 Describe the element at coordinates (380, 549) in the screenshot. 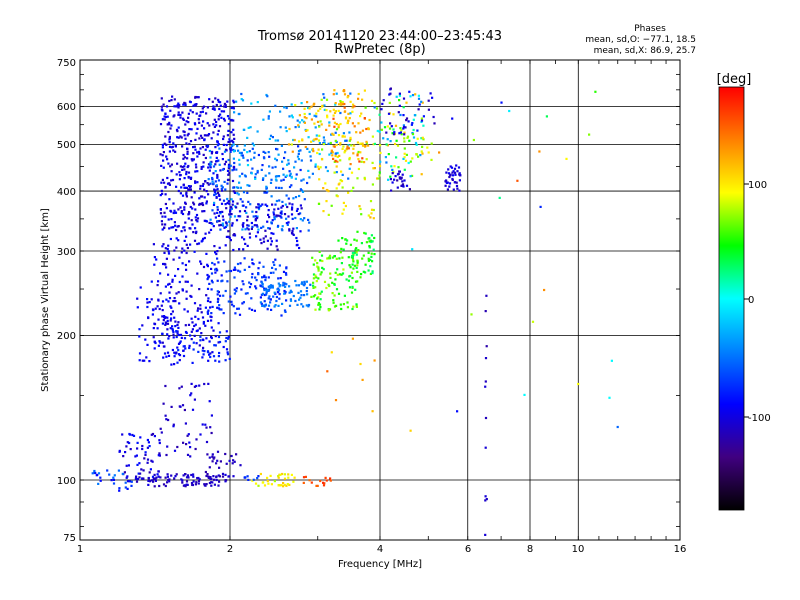

I see `x-tick-label-4: 4` at that location.